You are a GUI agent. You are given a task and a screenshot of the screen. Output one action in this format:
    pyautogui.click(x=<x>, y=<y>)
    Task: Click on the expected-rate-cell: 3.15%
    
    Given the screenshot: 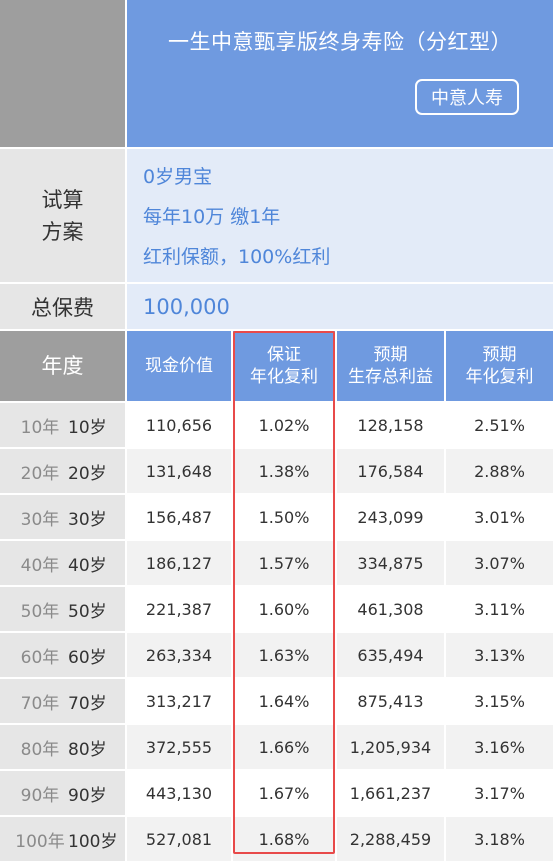 What is the action you would take?
    pyautogui.click(x=499, y=701)
    